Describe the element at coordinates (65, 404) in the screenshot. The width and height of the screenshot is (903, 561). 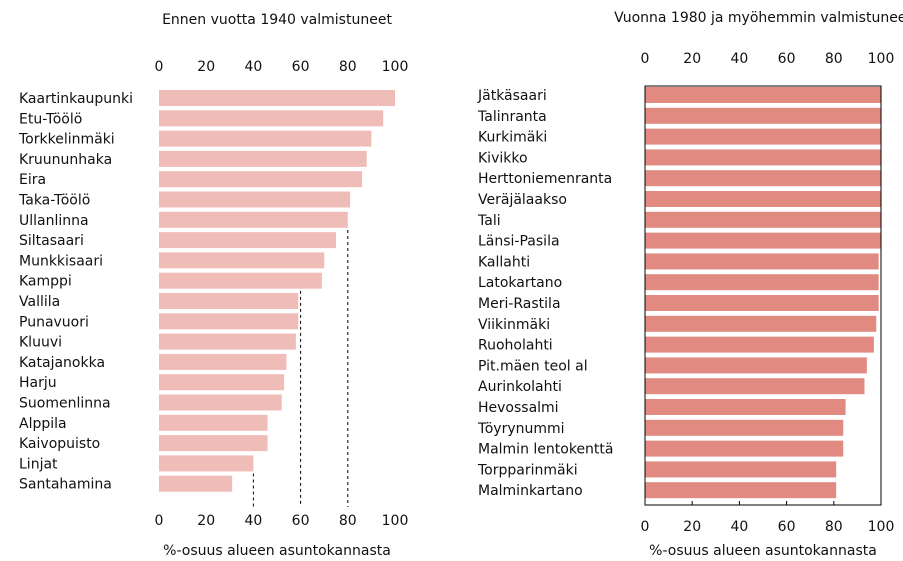
I see `category-label: Suomenlinna` at that location.